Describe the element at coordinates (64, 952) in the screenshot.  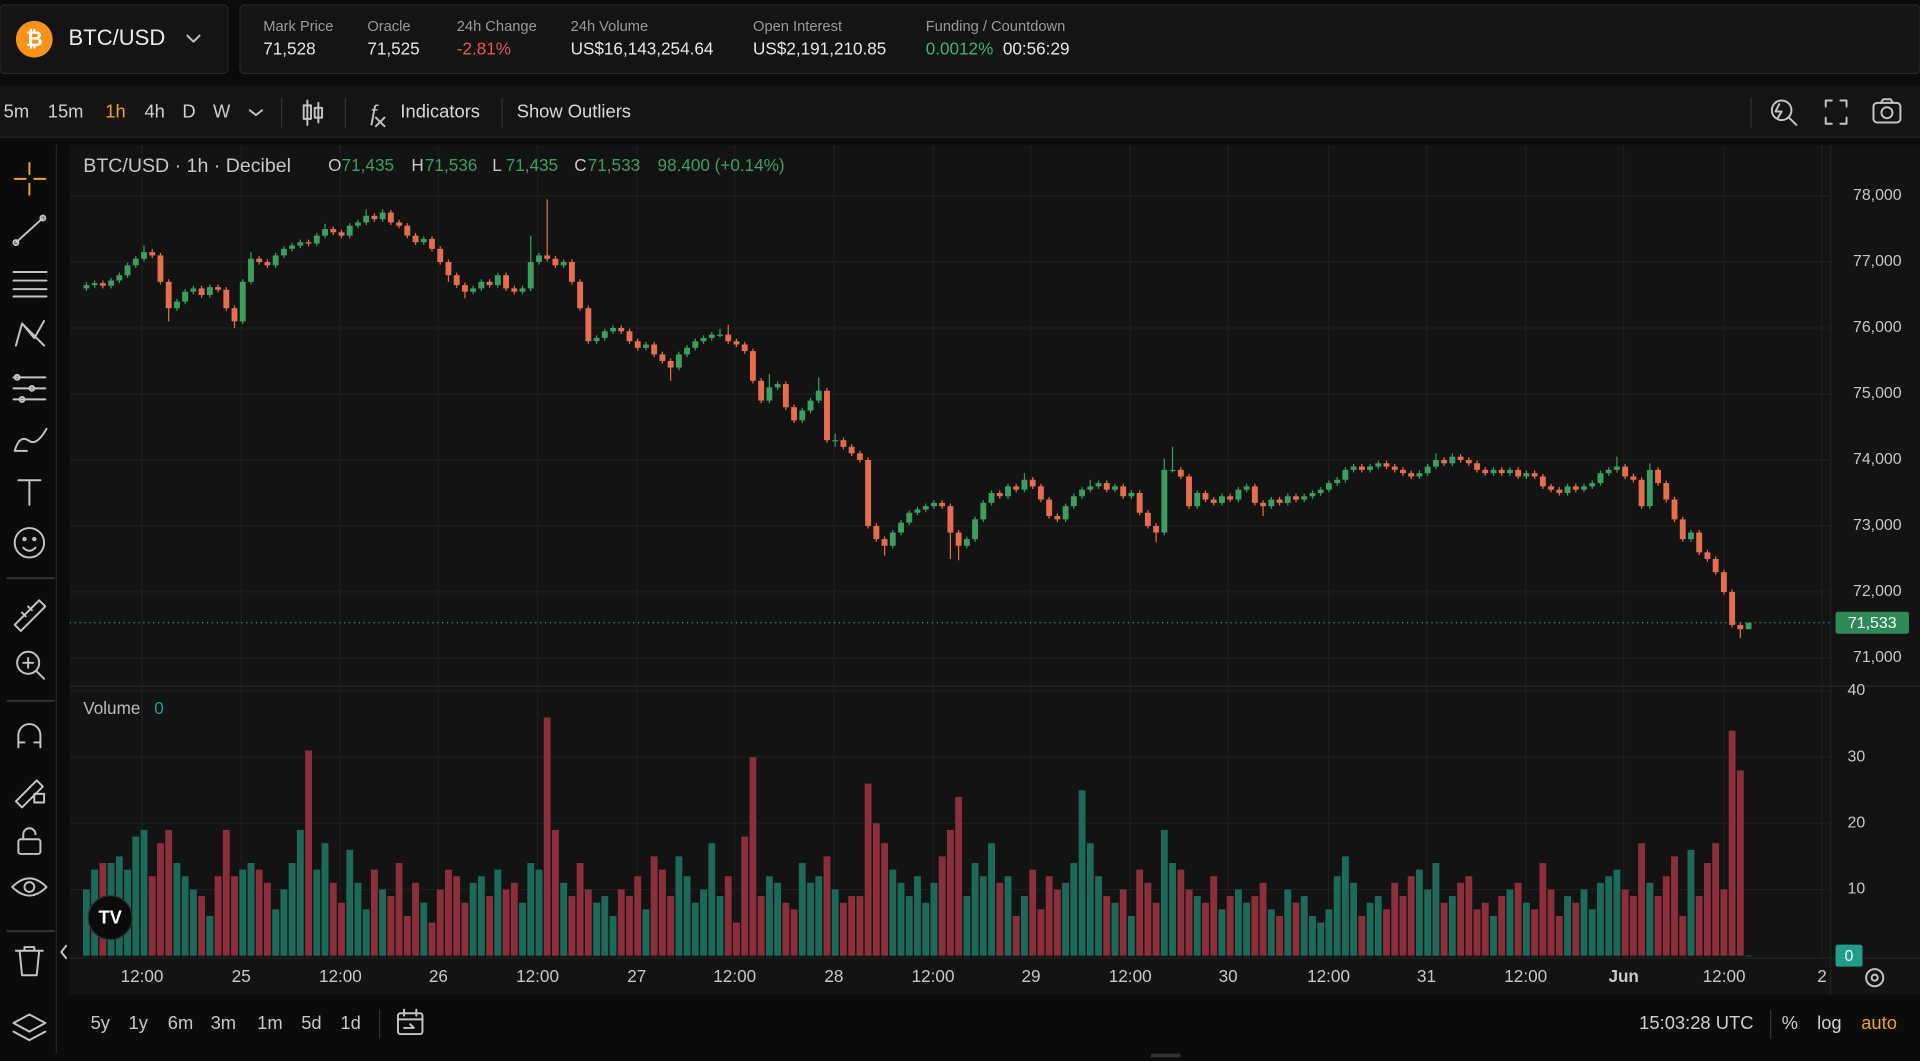
I see `collapse-arrow` at that location.